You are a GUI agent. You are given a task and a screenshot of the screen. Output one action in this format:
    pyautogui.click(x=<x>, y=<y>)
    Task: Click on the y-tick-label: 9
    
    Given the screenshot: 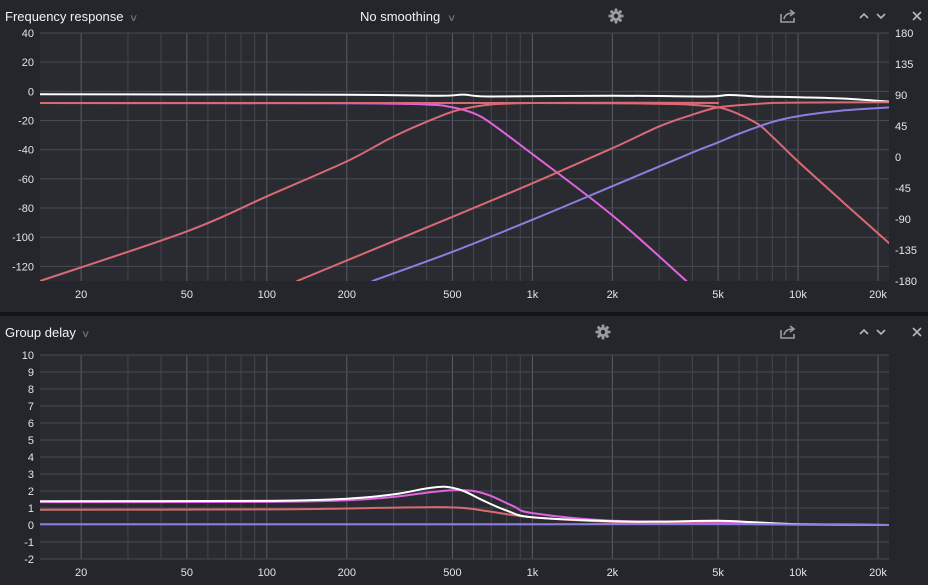 What is the action you would take?
    pyautogui.click(x=31, y=373)
    